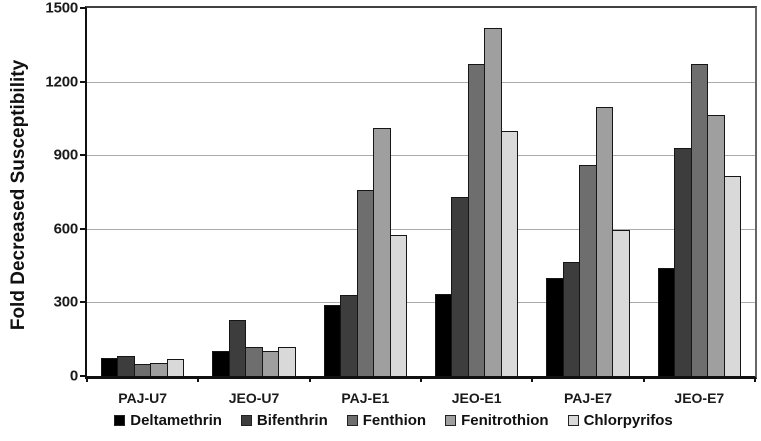 This screenshot has width=761, height=441. Describe the element at coordinates (460, 286) in the screenshot. I see `bar-bifenthrin-jeo-e1` at that location.